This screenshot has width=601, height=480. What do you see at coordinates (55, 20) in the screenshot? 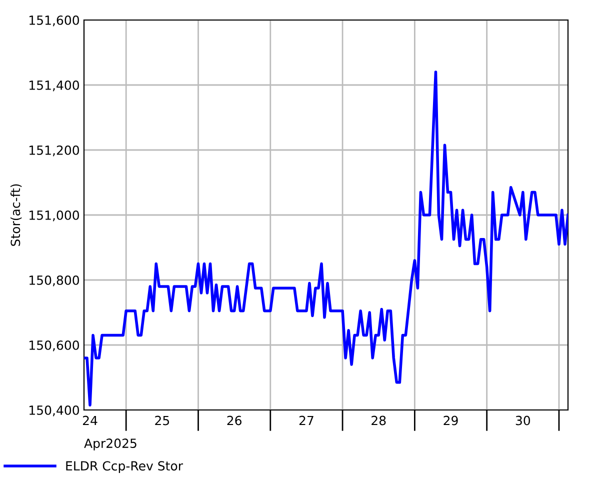
I see `y-tick-label: 151,600` at bounding box center [55, 20].